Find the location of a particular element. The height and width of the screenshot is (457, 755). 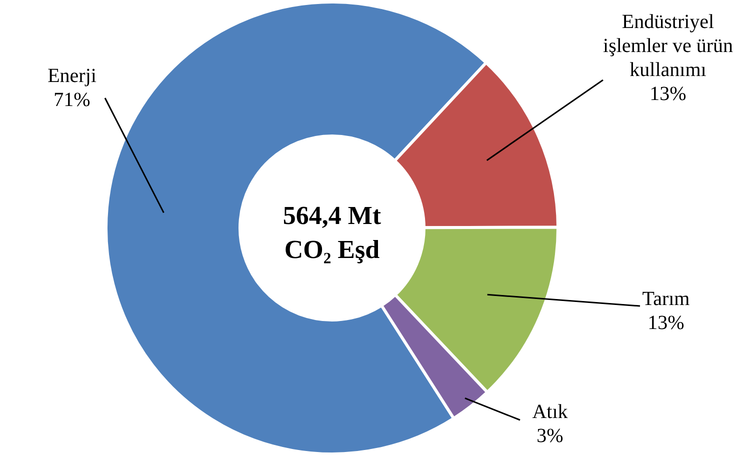

slice-label: Tarım is located at coordinates (666, 299).